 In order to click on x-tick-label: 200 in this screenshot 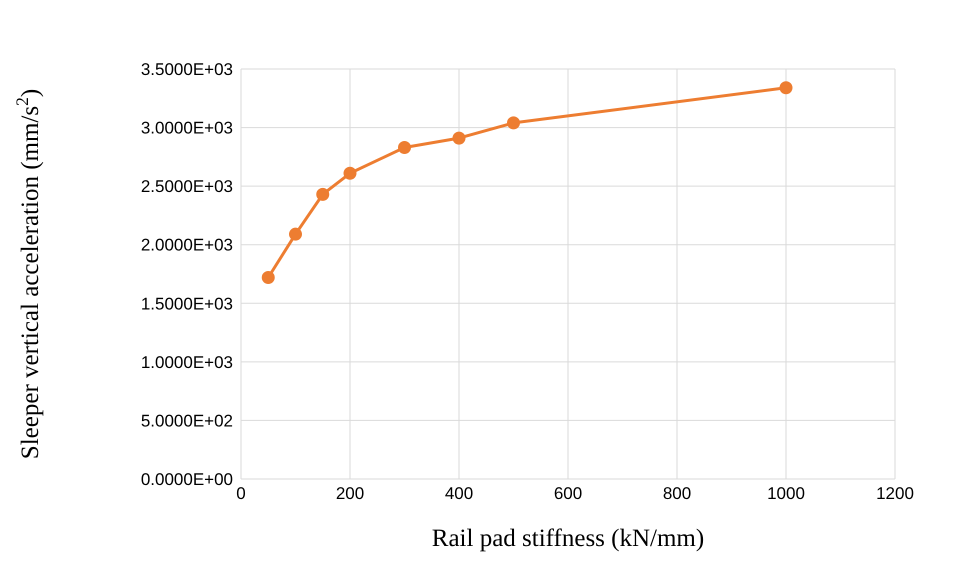, I will do `click(350, 494)`.